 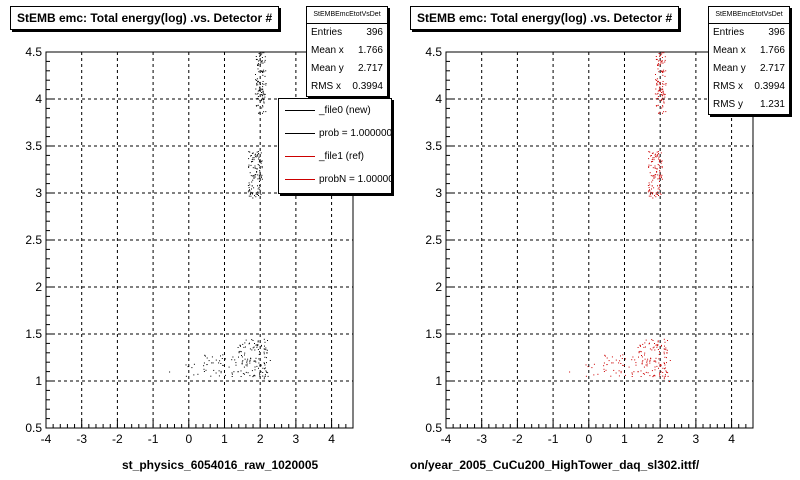 I want to click on x-tick-label: -1, so click(x=153, y=439).